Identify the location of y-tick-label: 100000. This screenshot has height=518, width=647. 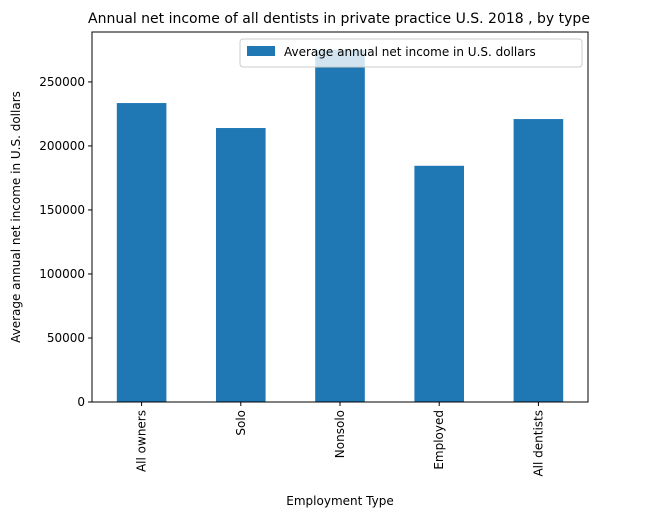
(62, 274).